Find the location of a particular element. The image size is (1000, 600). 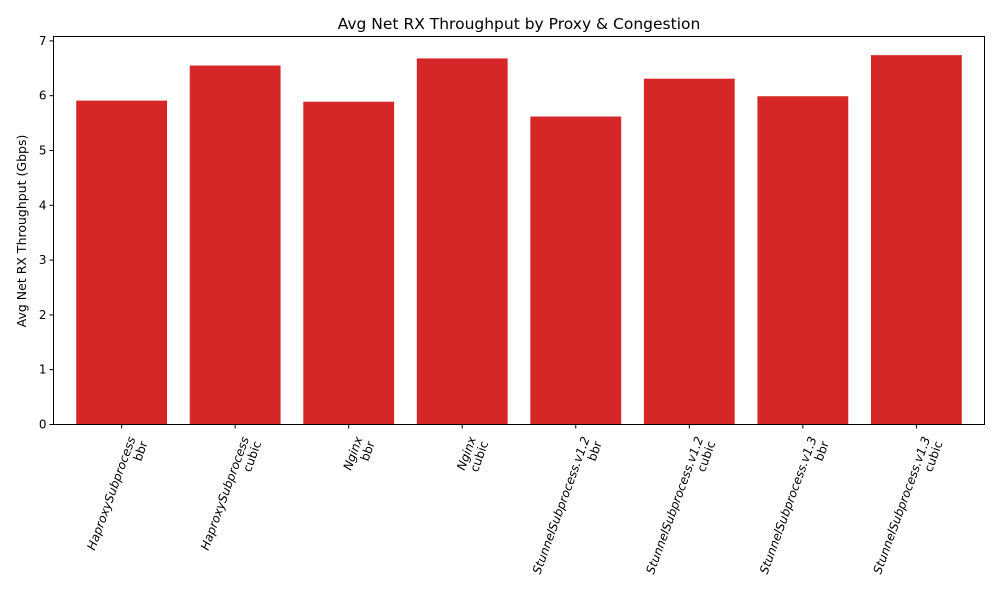

y-tick-label: 7 is located at coordinates (43, 41).